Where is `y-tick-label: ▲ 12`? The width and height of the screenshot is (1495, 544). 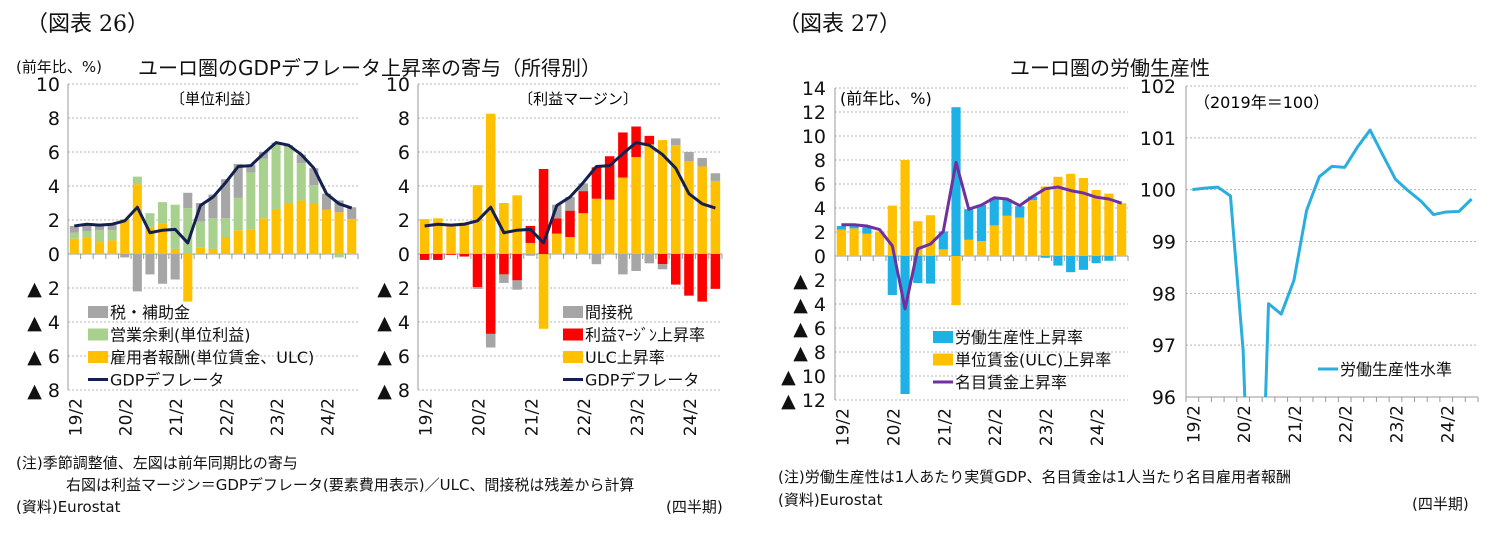
y-tick-label: ▲ 12 is located at coordinates (803, 401).